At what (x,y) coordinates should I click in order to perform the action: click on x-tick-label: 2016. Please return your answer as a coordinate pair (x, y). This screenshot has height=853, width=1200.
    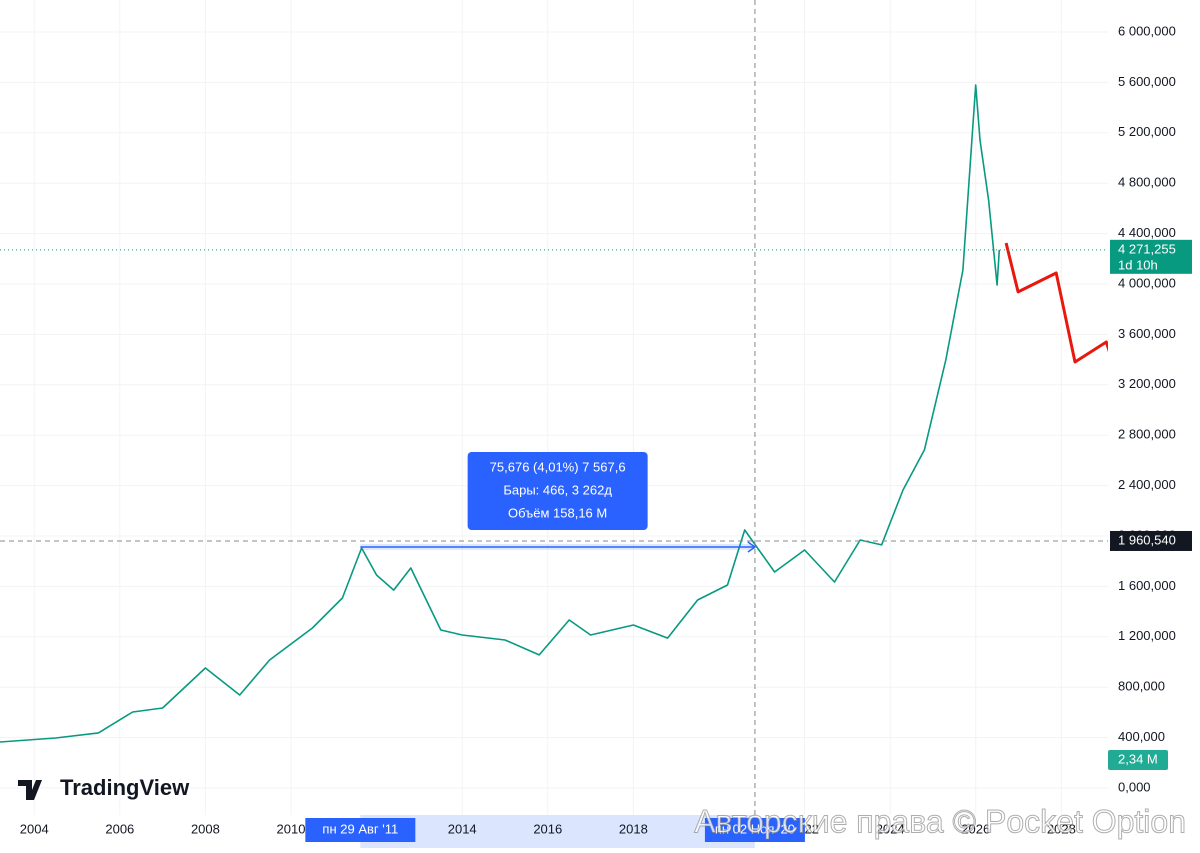
    Looking at the image, I should click on (547, 828).